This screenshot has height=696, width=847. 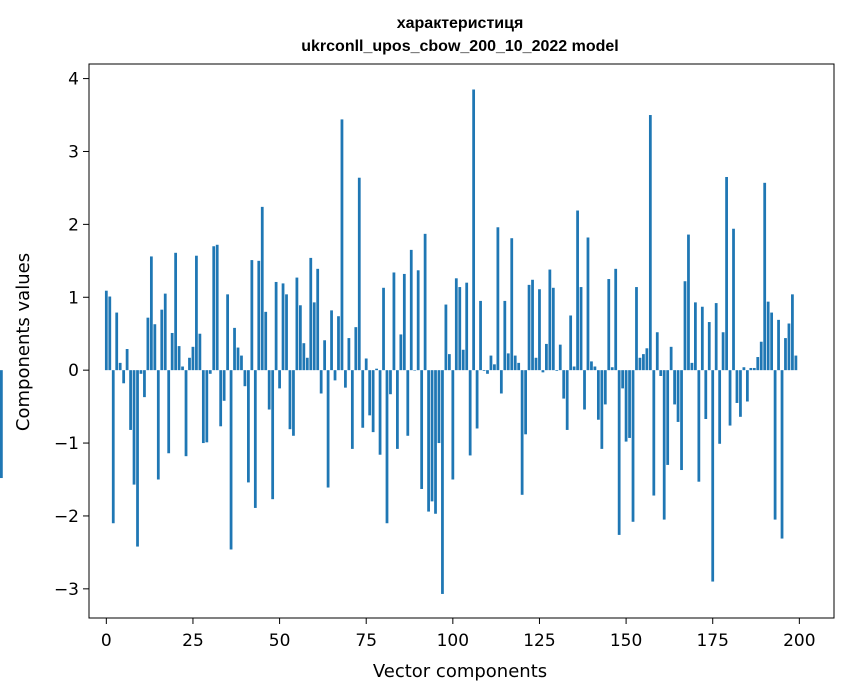 I want to click on y-tick-label: 4, so click(x=73, y=80).